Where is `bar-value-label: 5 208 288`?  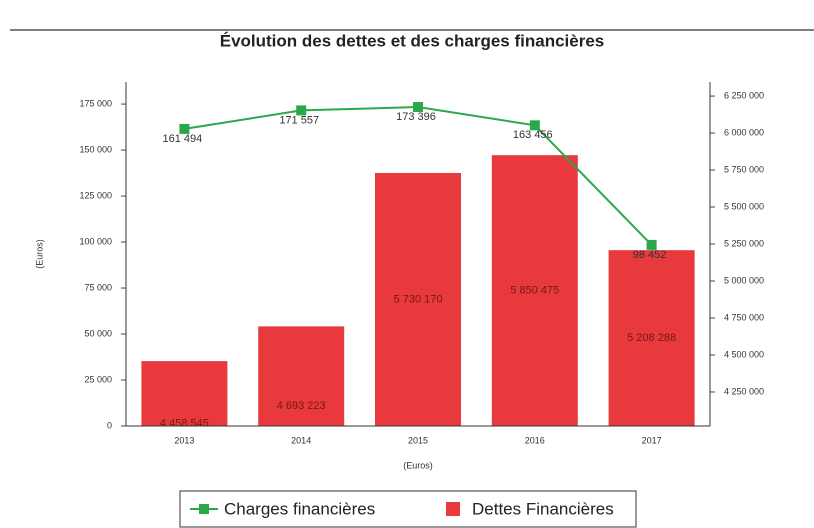
bar-value-label: 5 208 288 is located at coordinates (651, 338).